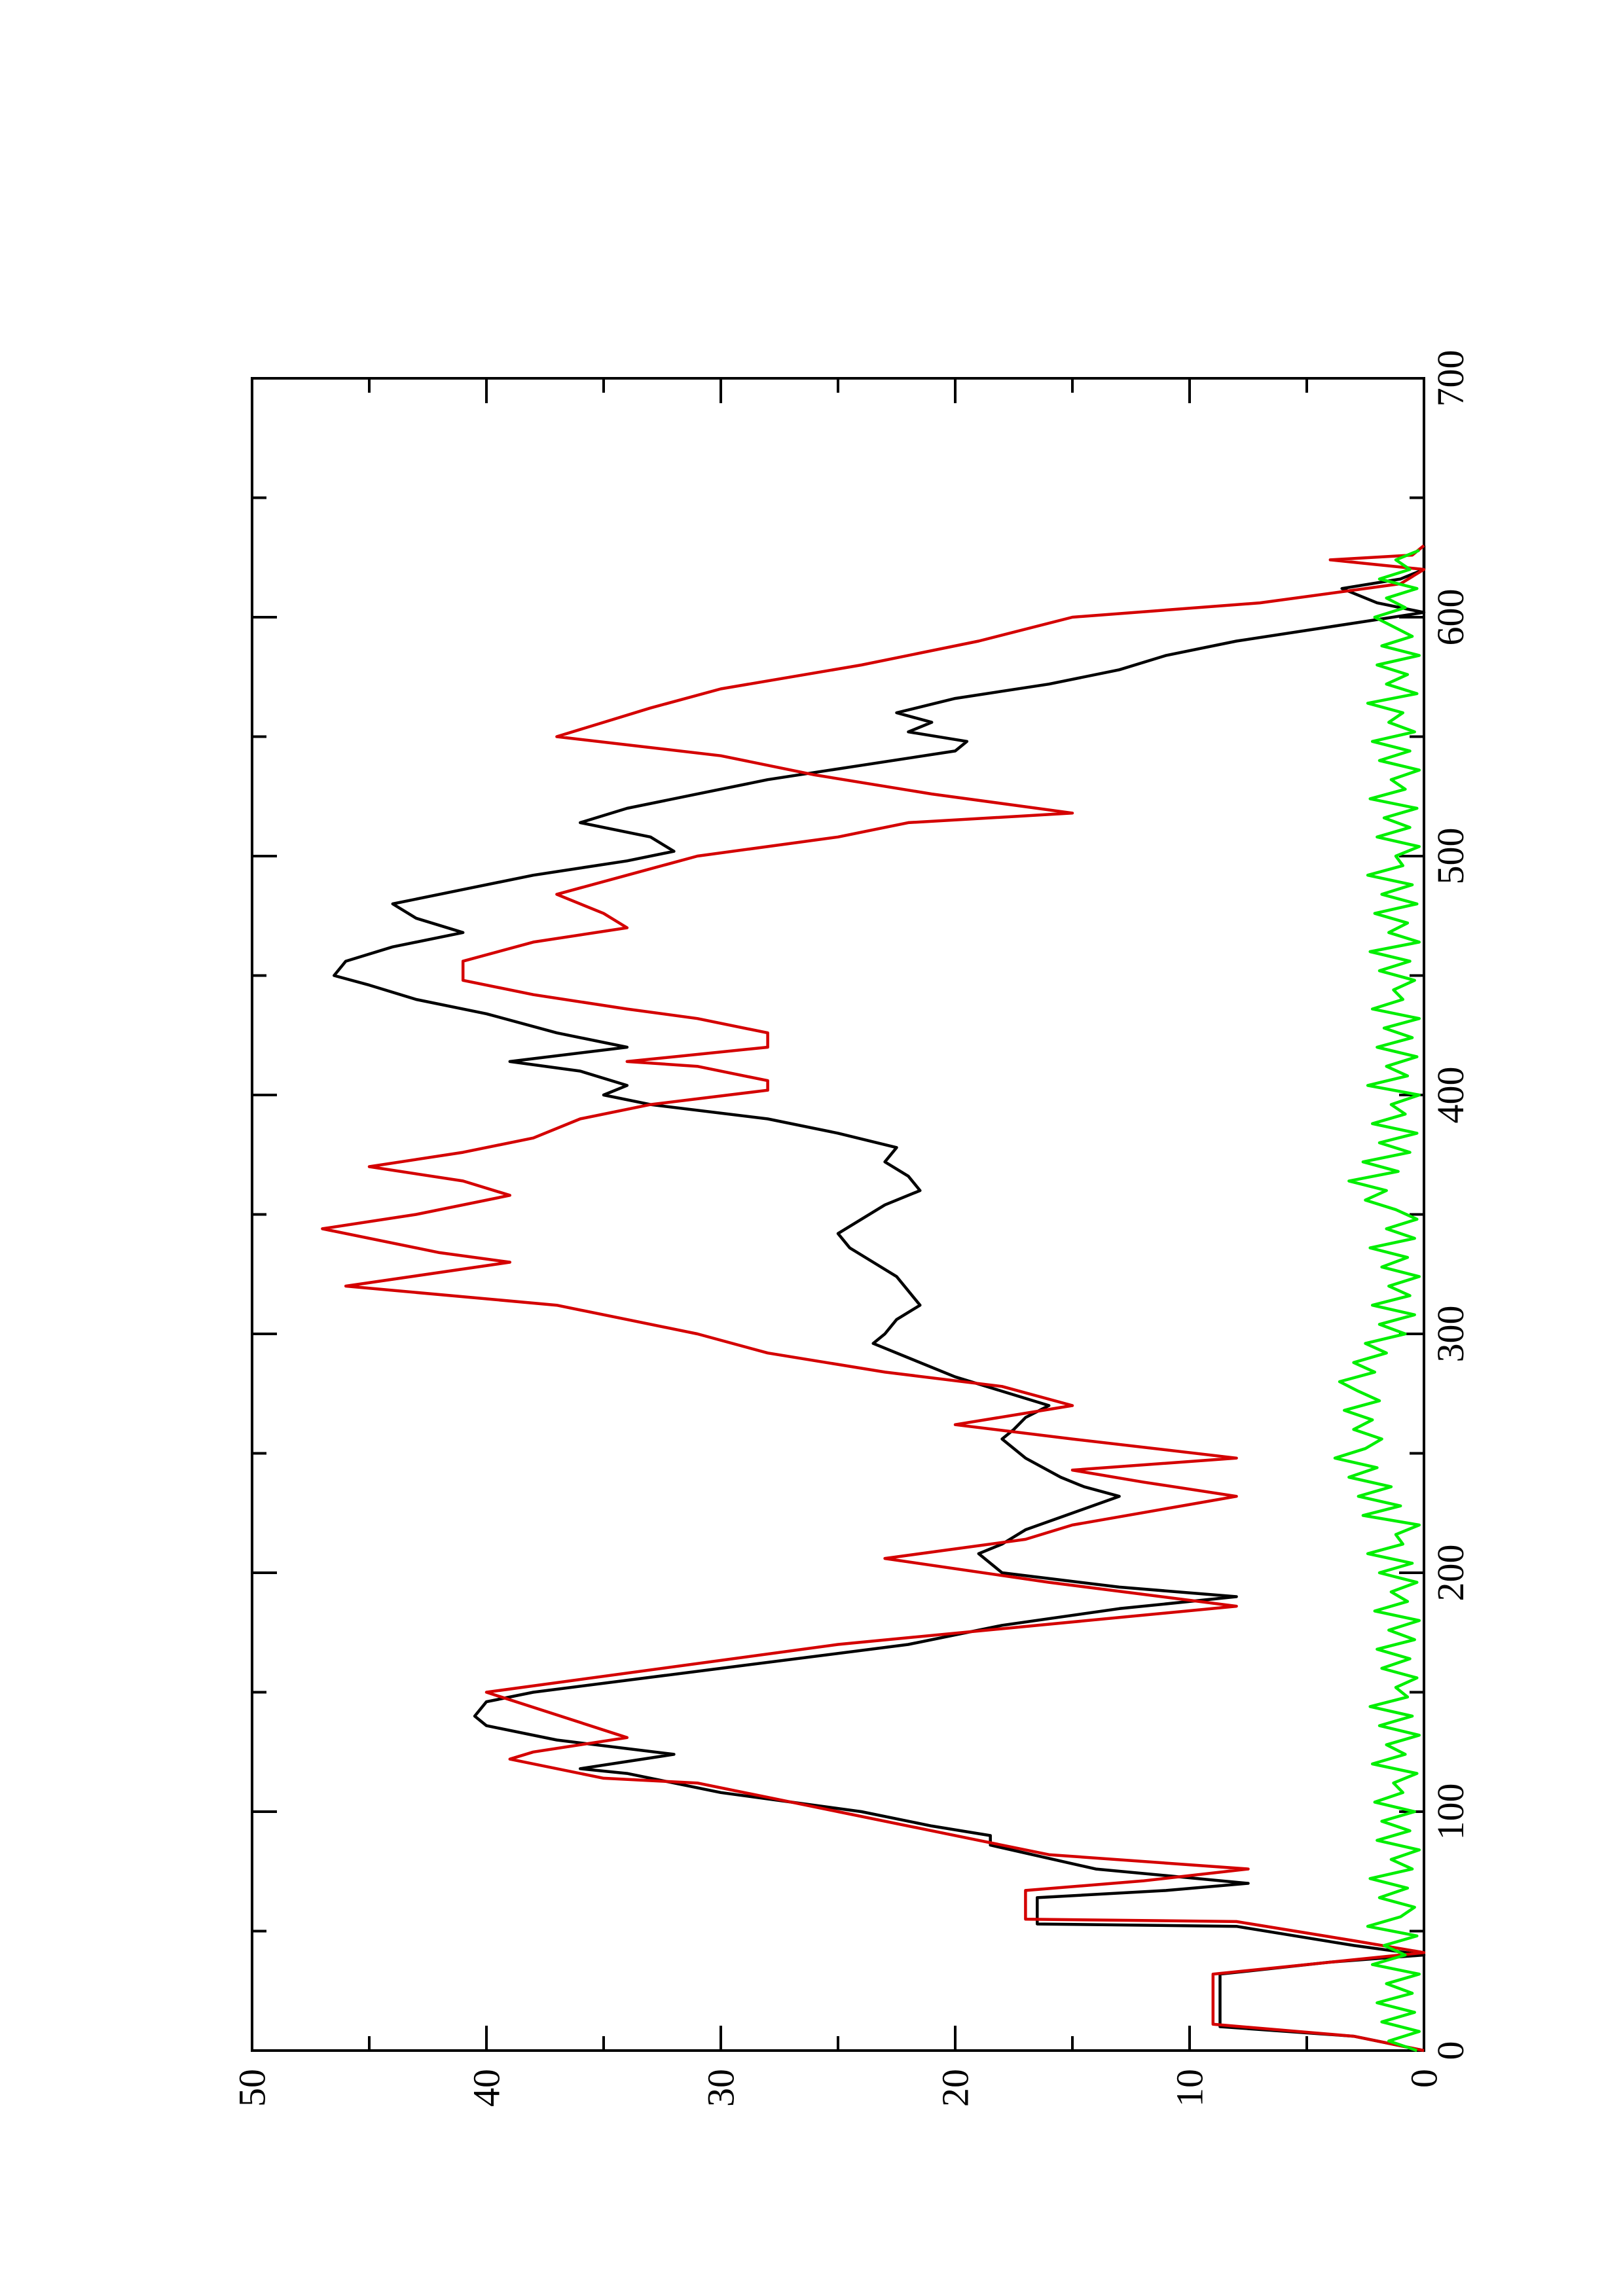 The image size is (1623, 2296). Describe the element at coordinates (486, 2088) in the screenshot. I see `y-tick-label: 40` at that location.